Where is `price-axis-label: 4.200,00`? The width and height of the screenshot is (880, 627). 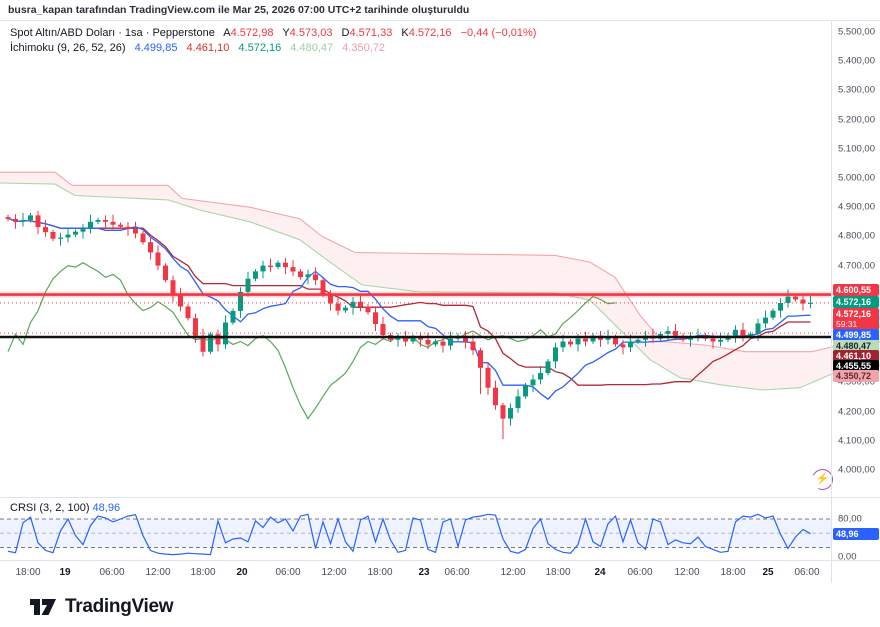
price-axis-label: 4.200,00 is located at coordinates (856, 412).